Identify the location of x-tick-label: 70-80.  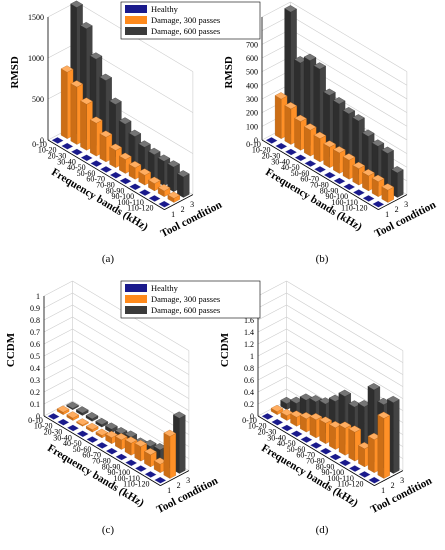
(315, 461).